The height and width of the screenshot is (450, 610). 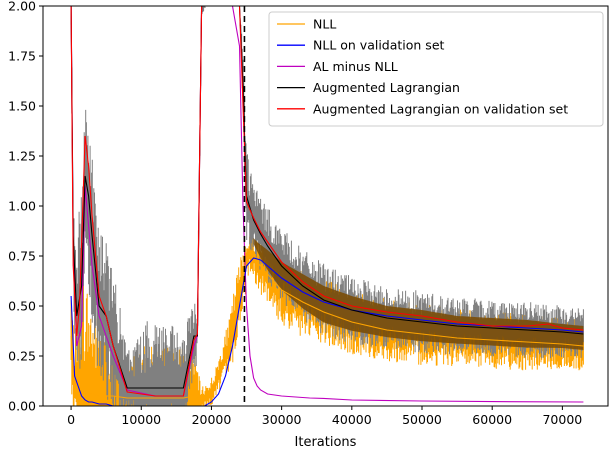 What do you see at coordinates (22, 156) in the screenshot?
I see `y-tick-label: 1.25` at bounding box center [22, 156].